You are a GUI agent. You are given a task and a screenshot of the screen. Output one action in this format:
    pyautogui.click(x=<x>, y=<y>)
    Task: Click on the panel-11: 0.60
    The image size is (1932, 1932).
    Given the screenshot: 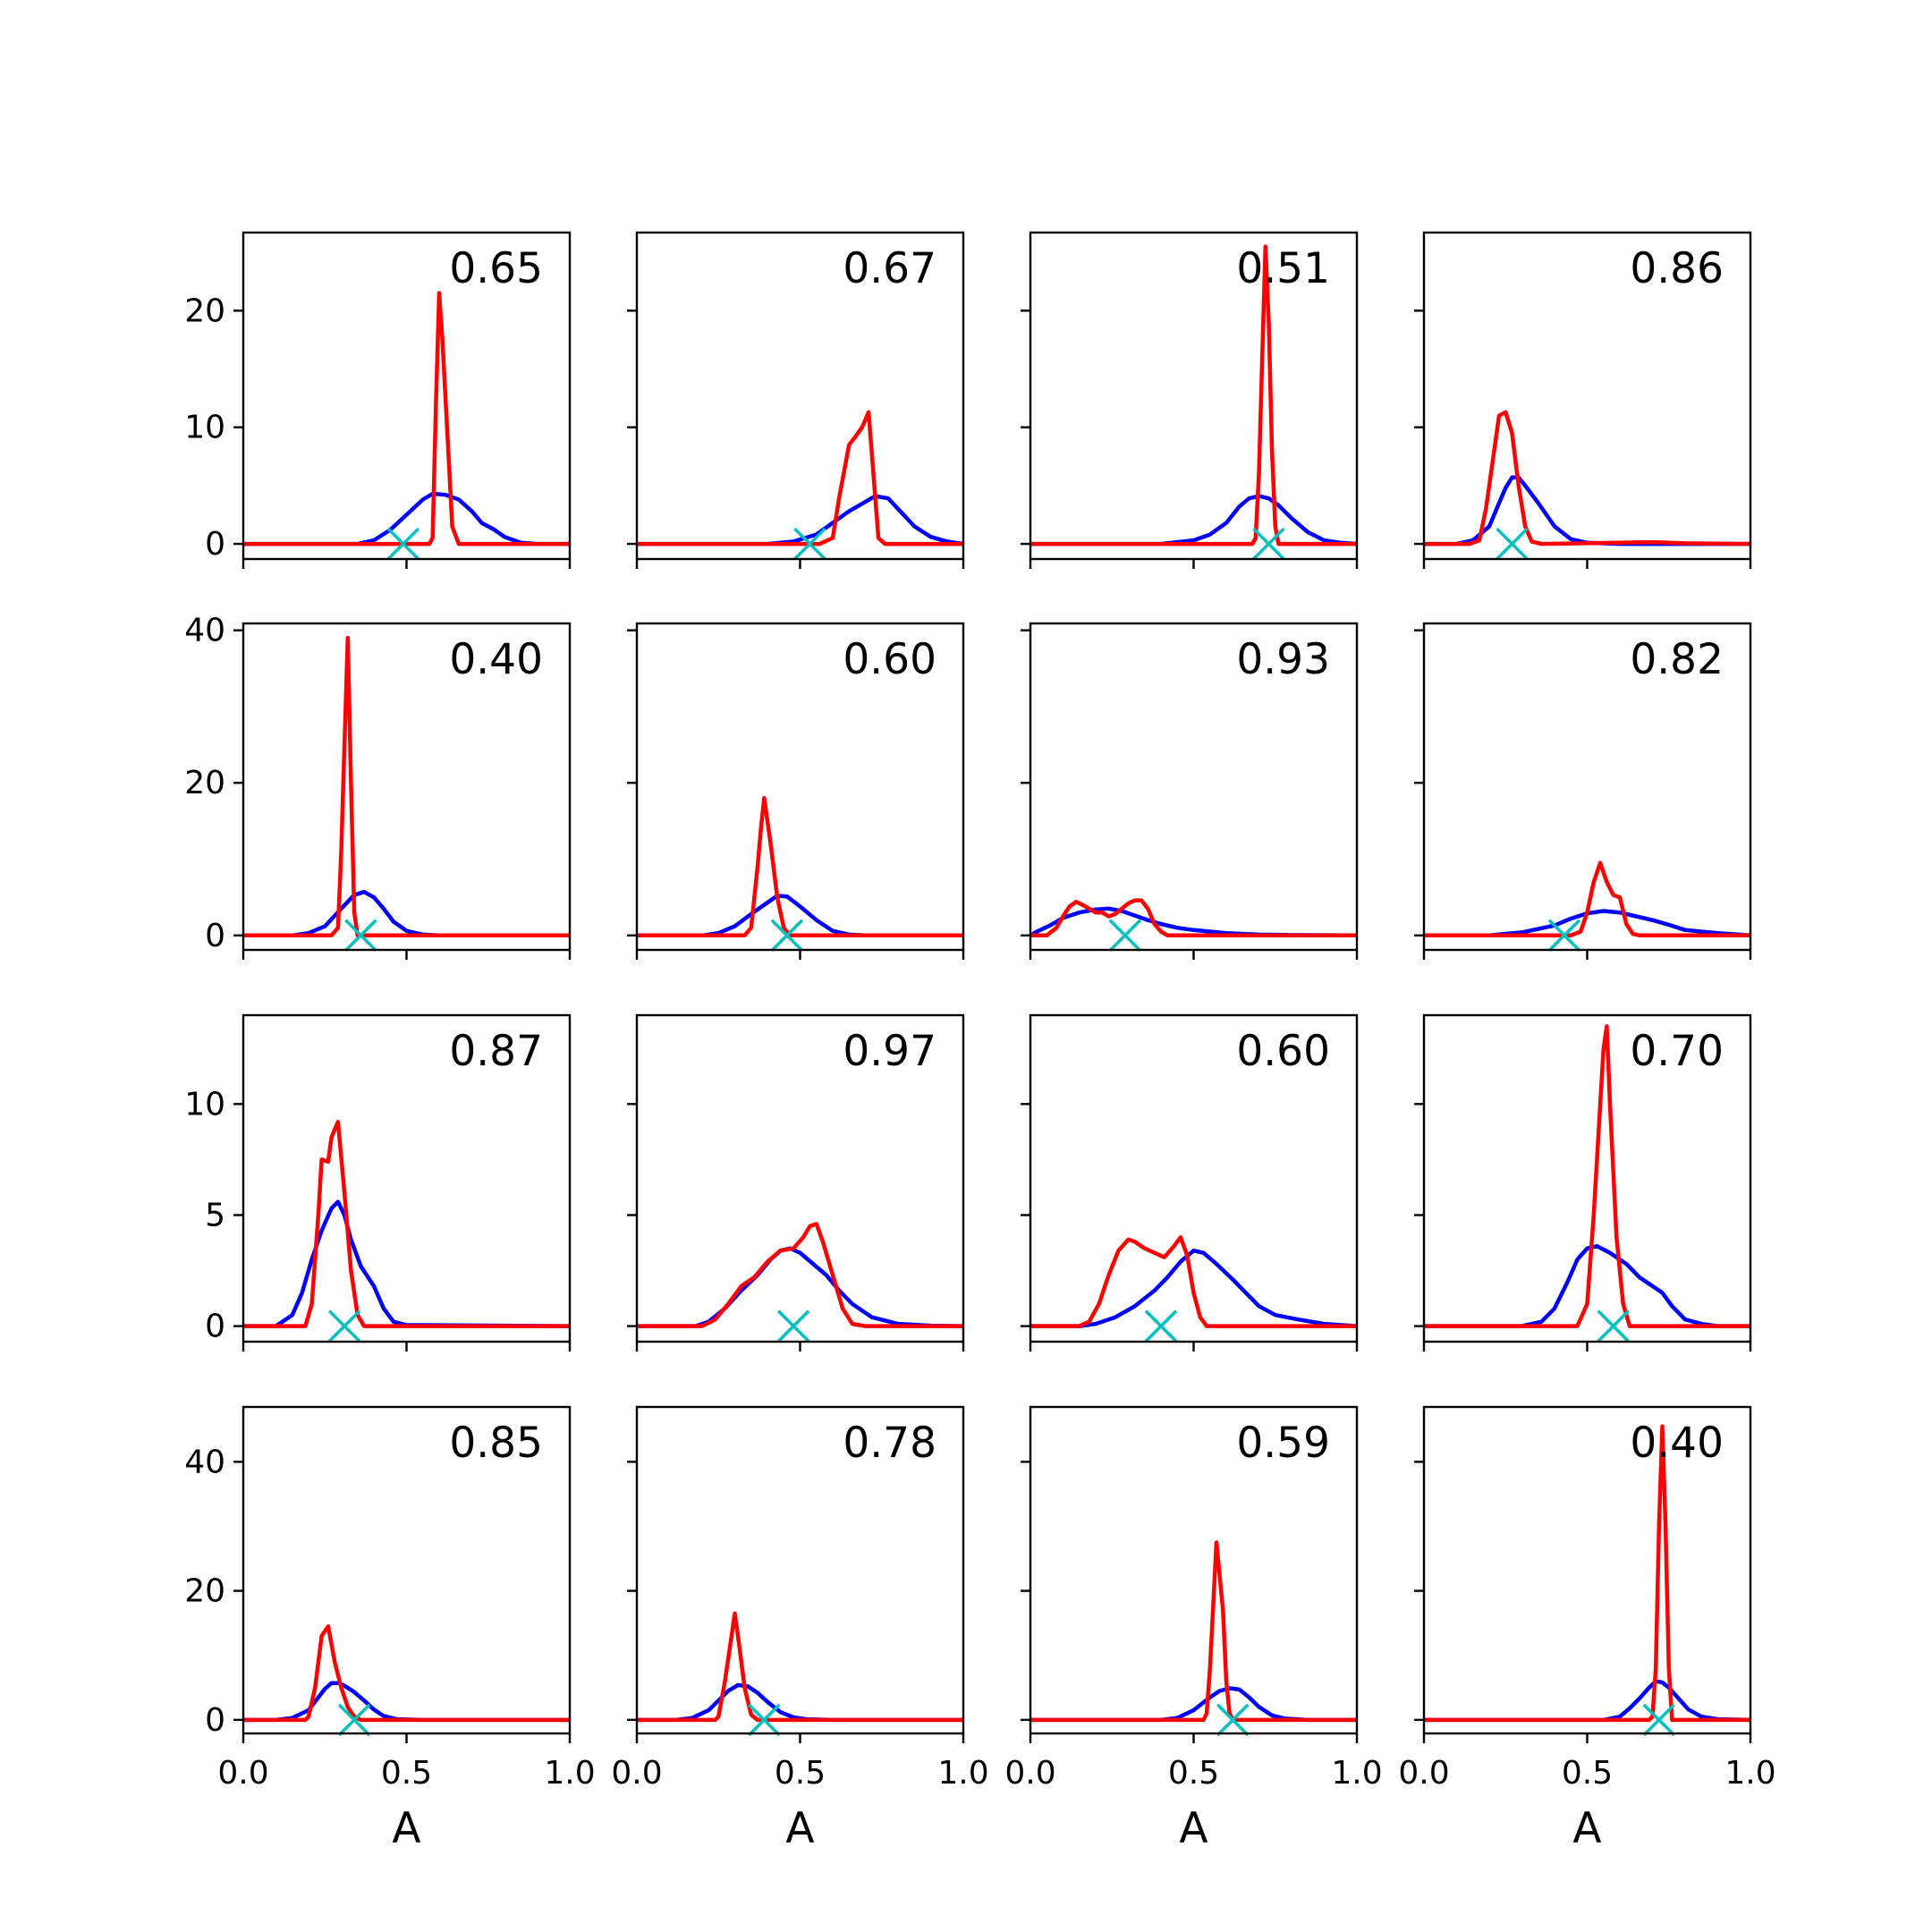 What is the action you would take?
    pyautogui.click(x=1190, y=1182)
    